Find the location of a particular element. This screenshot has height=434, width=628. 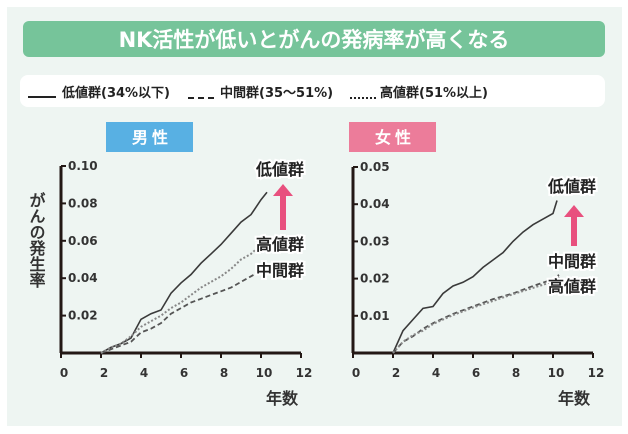

female-label: 女性 is located at coordinates (395, 137).